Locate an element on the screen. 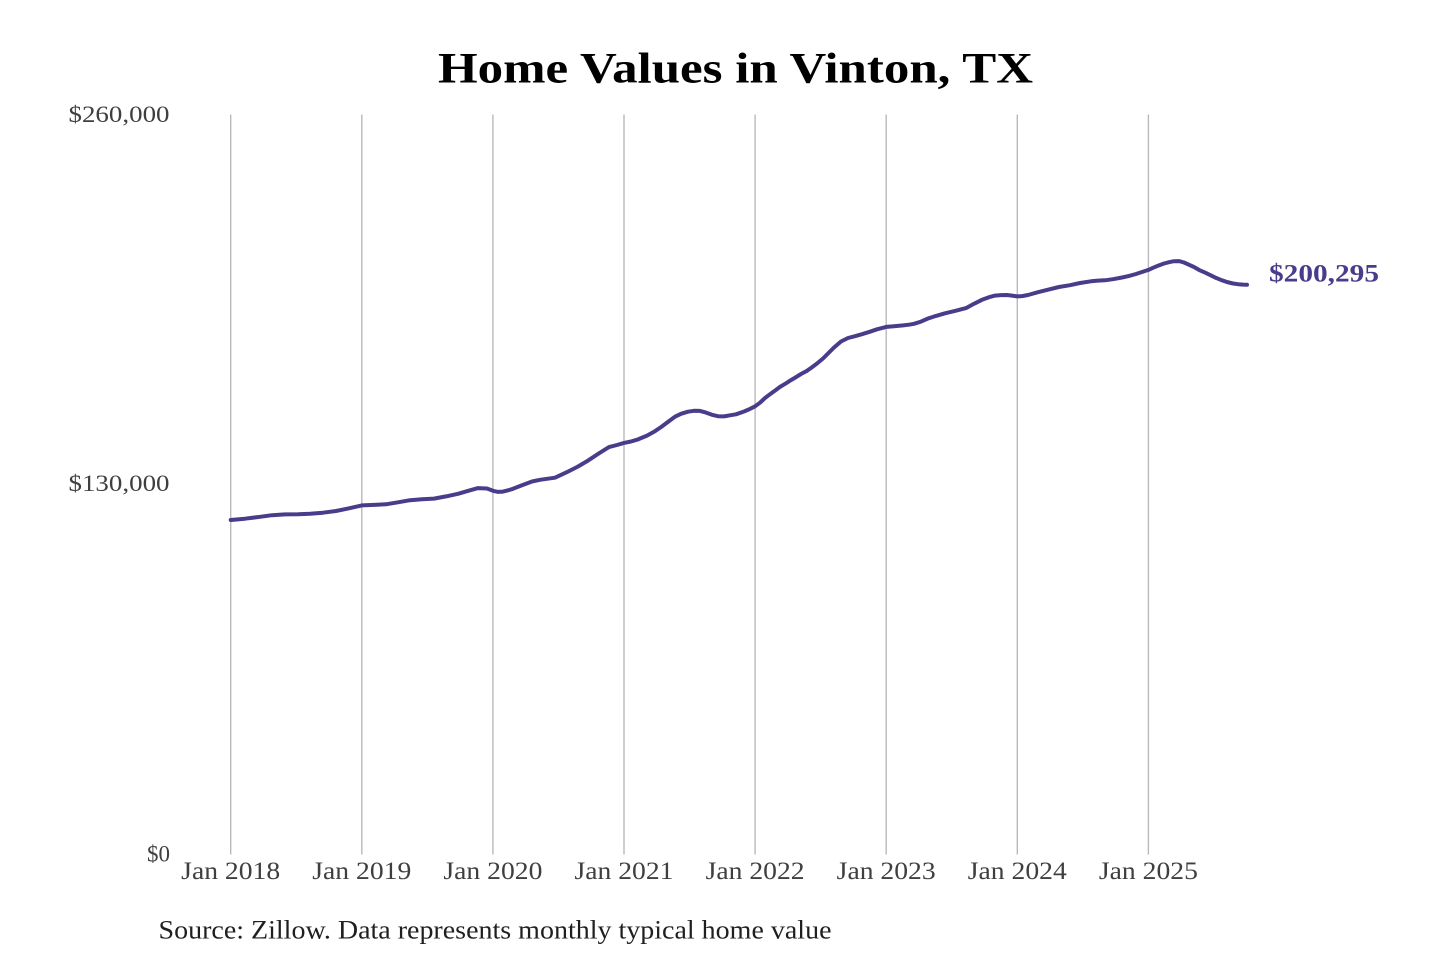 The height and width of the screenshot is (960, 1440). svg-text: $200,295 is located at coordinates (1324, 273).